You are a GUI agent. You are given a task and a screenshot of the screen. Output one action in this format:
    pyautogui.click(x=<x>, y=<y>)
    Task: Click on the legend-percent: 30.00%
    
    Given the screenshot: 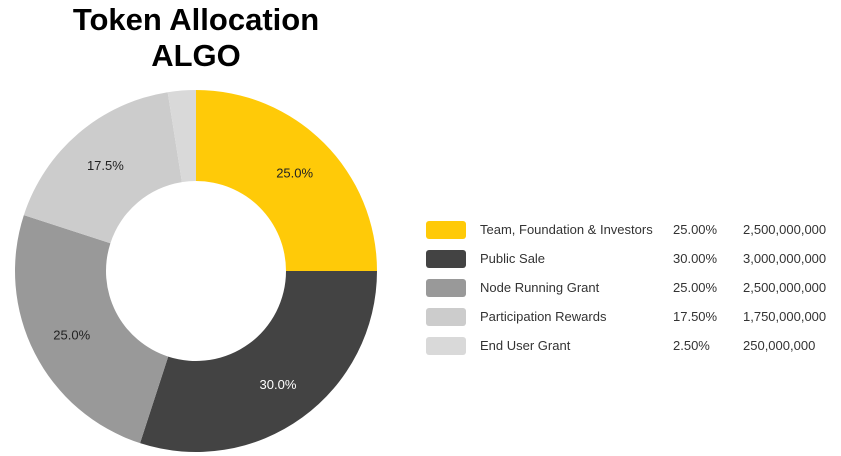 What is the action you would take?
    pyautogui.click(x=695, y=258)
    